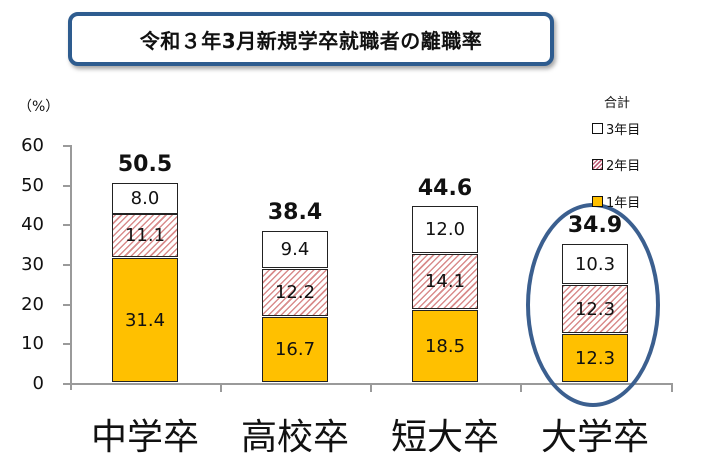 This screenshot has width=704, height=469. I want to click on legend-label: 2年目, so click(623, 166).